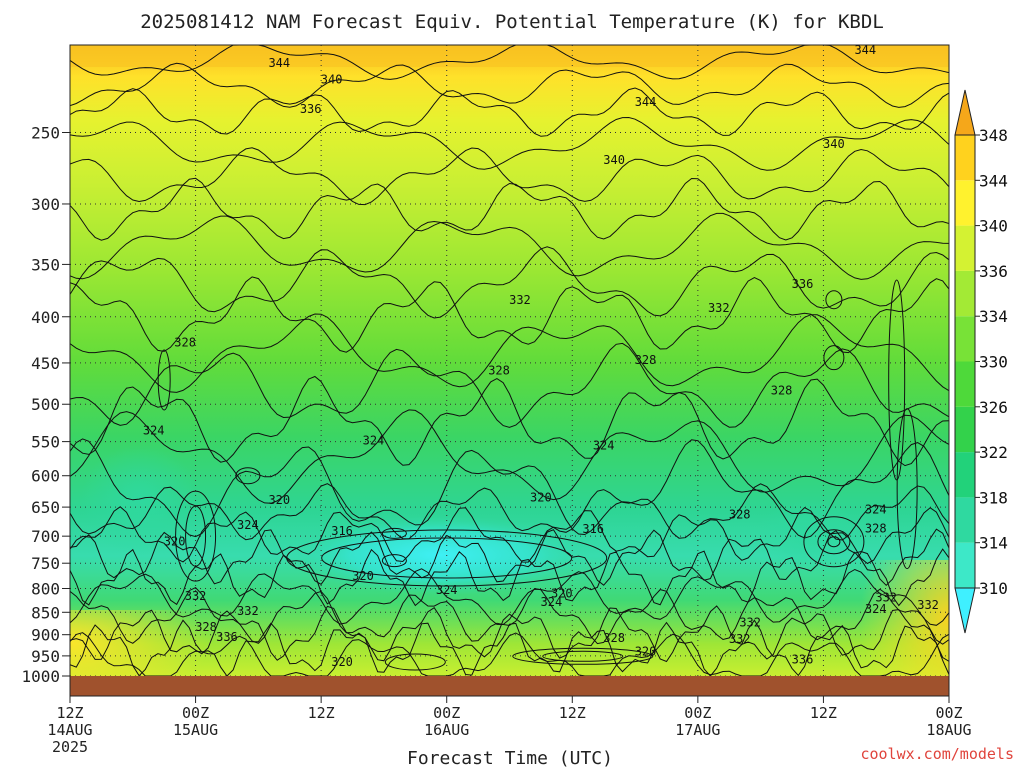 This screenshot has height=768, width=1024. What do you see at coordinates (70, 747) in the screenshot?
I see `x-tick-label: 2025` at bounding box center [70, 747].